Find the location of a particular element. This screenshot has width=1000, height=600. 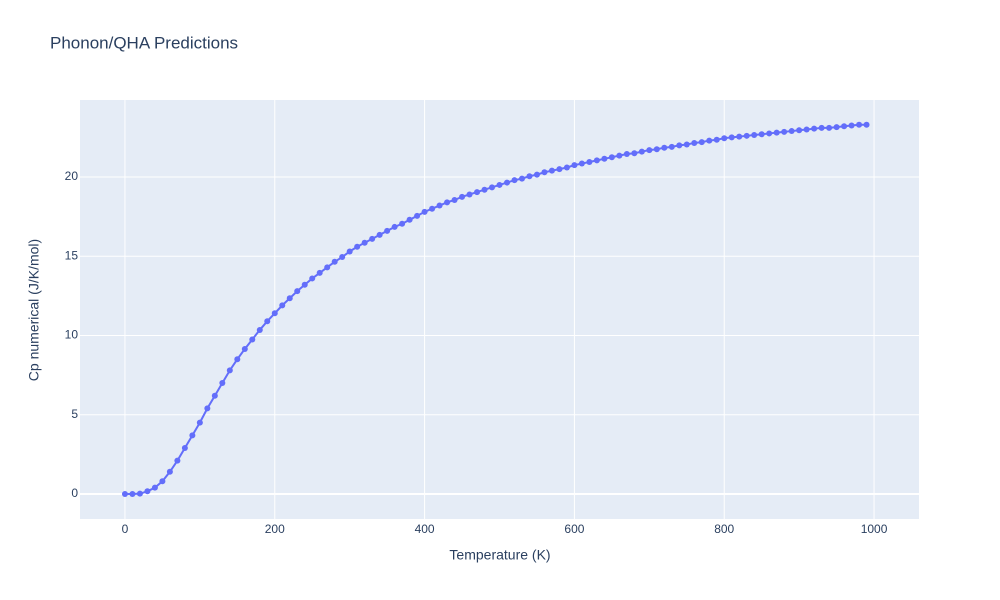

x-tick-label: 0 is located at coordinates (125, 529).